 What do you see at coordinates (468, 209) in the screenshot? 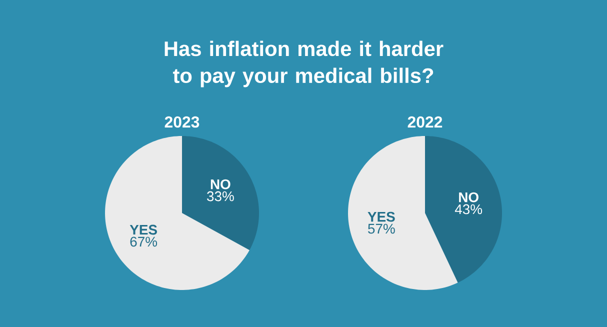
I see `data-label: 43%` at bounding box center [468, 209].